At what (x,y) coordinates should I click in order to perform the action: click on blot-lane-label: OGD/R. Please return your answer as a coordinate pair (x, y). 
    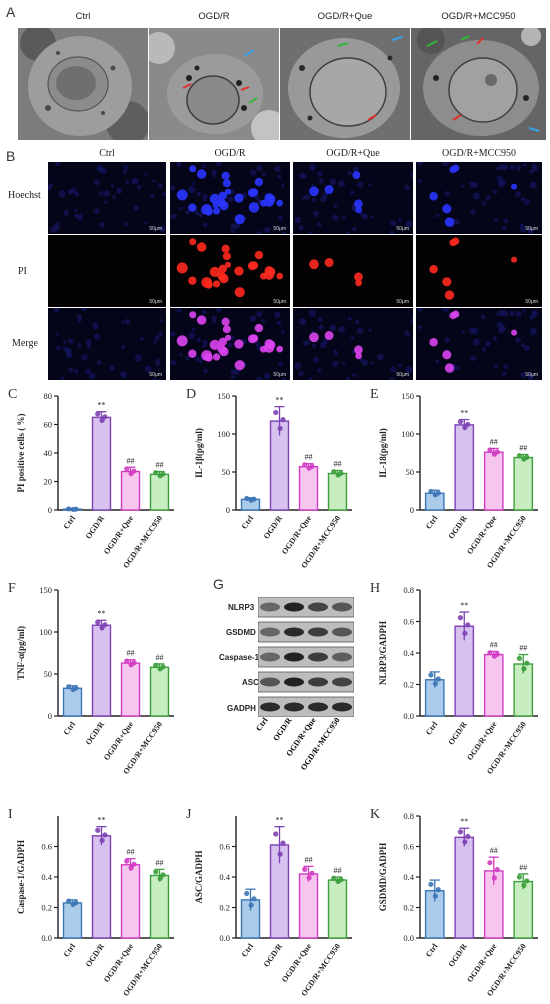
    Looking at the image, I should click on (282, 729).